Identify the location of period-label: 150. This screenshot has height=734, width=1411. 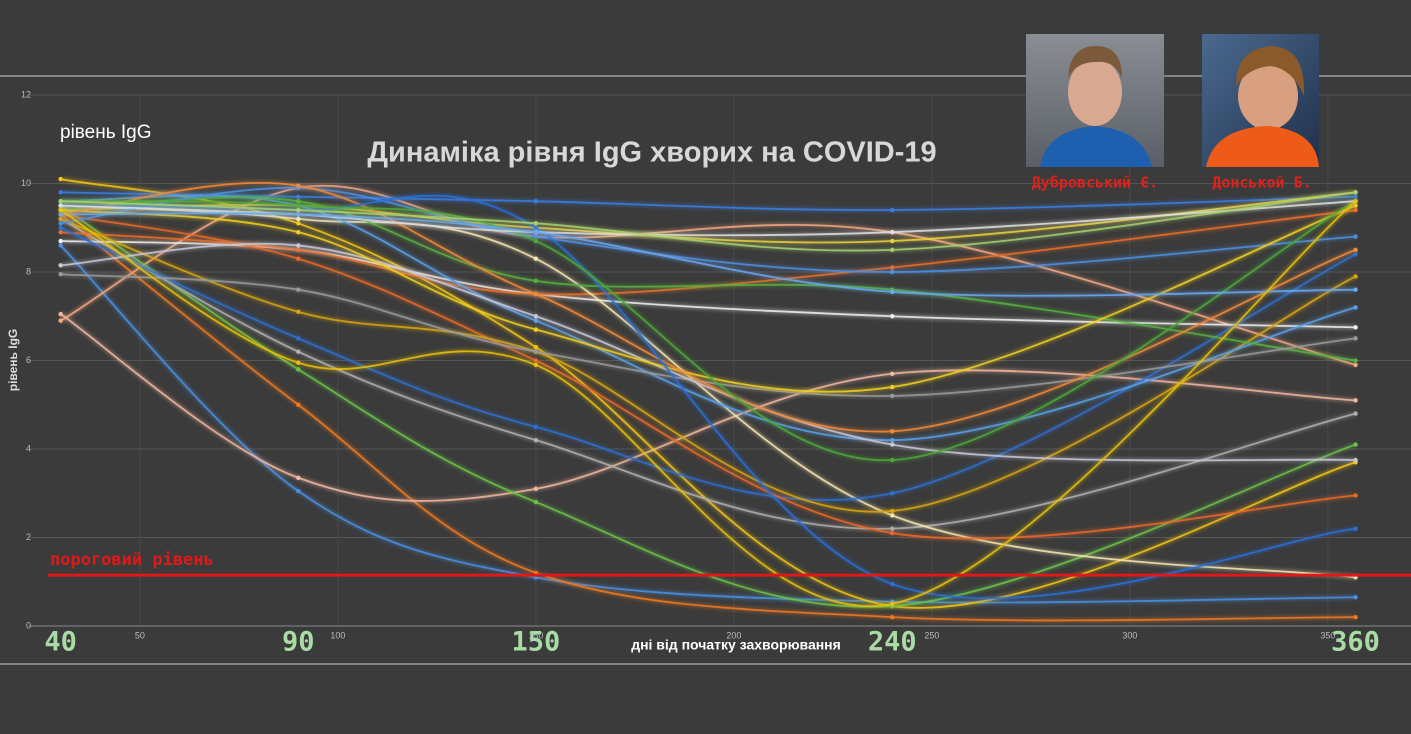
(535, 642).